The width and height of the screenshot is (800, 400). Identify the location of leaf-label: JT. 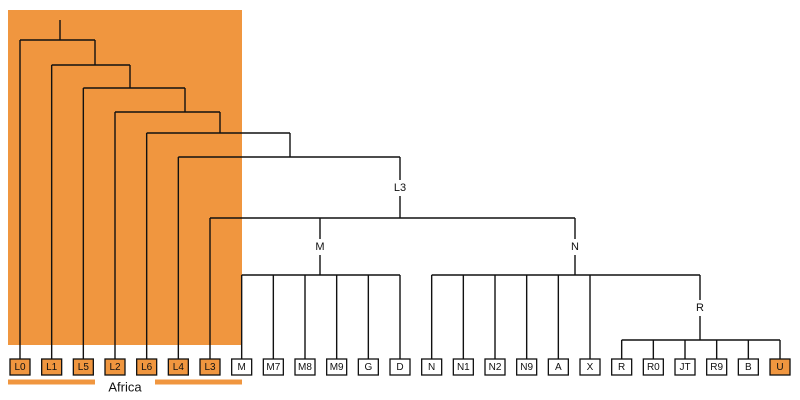
(684, 367).